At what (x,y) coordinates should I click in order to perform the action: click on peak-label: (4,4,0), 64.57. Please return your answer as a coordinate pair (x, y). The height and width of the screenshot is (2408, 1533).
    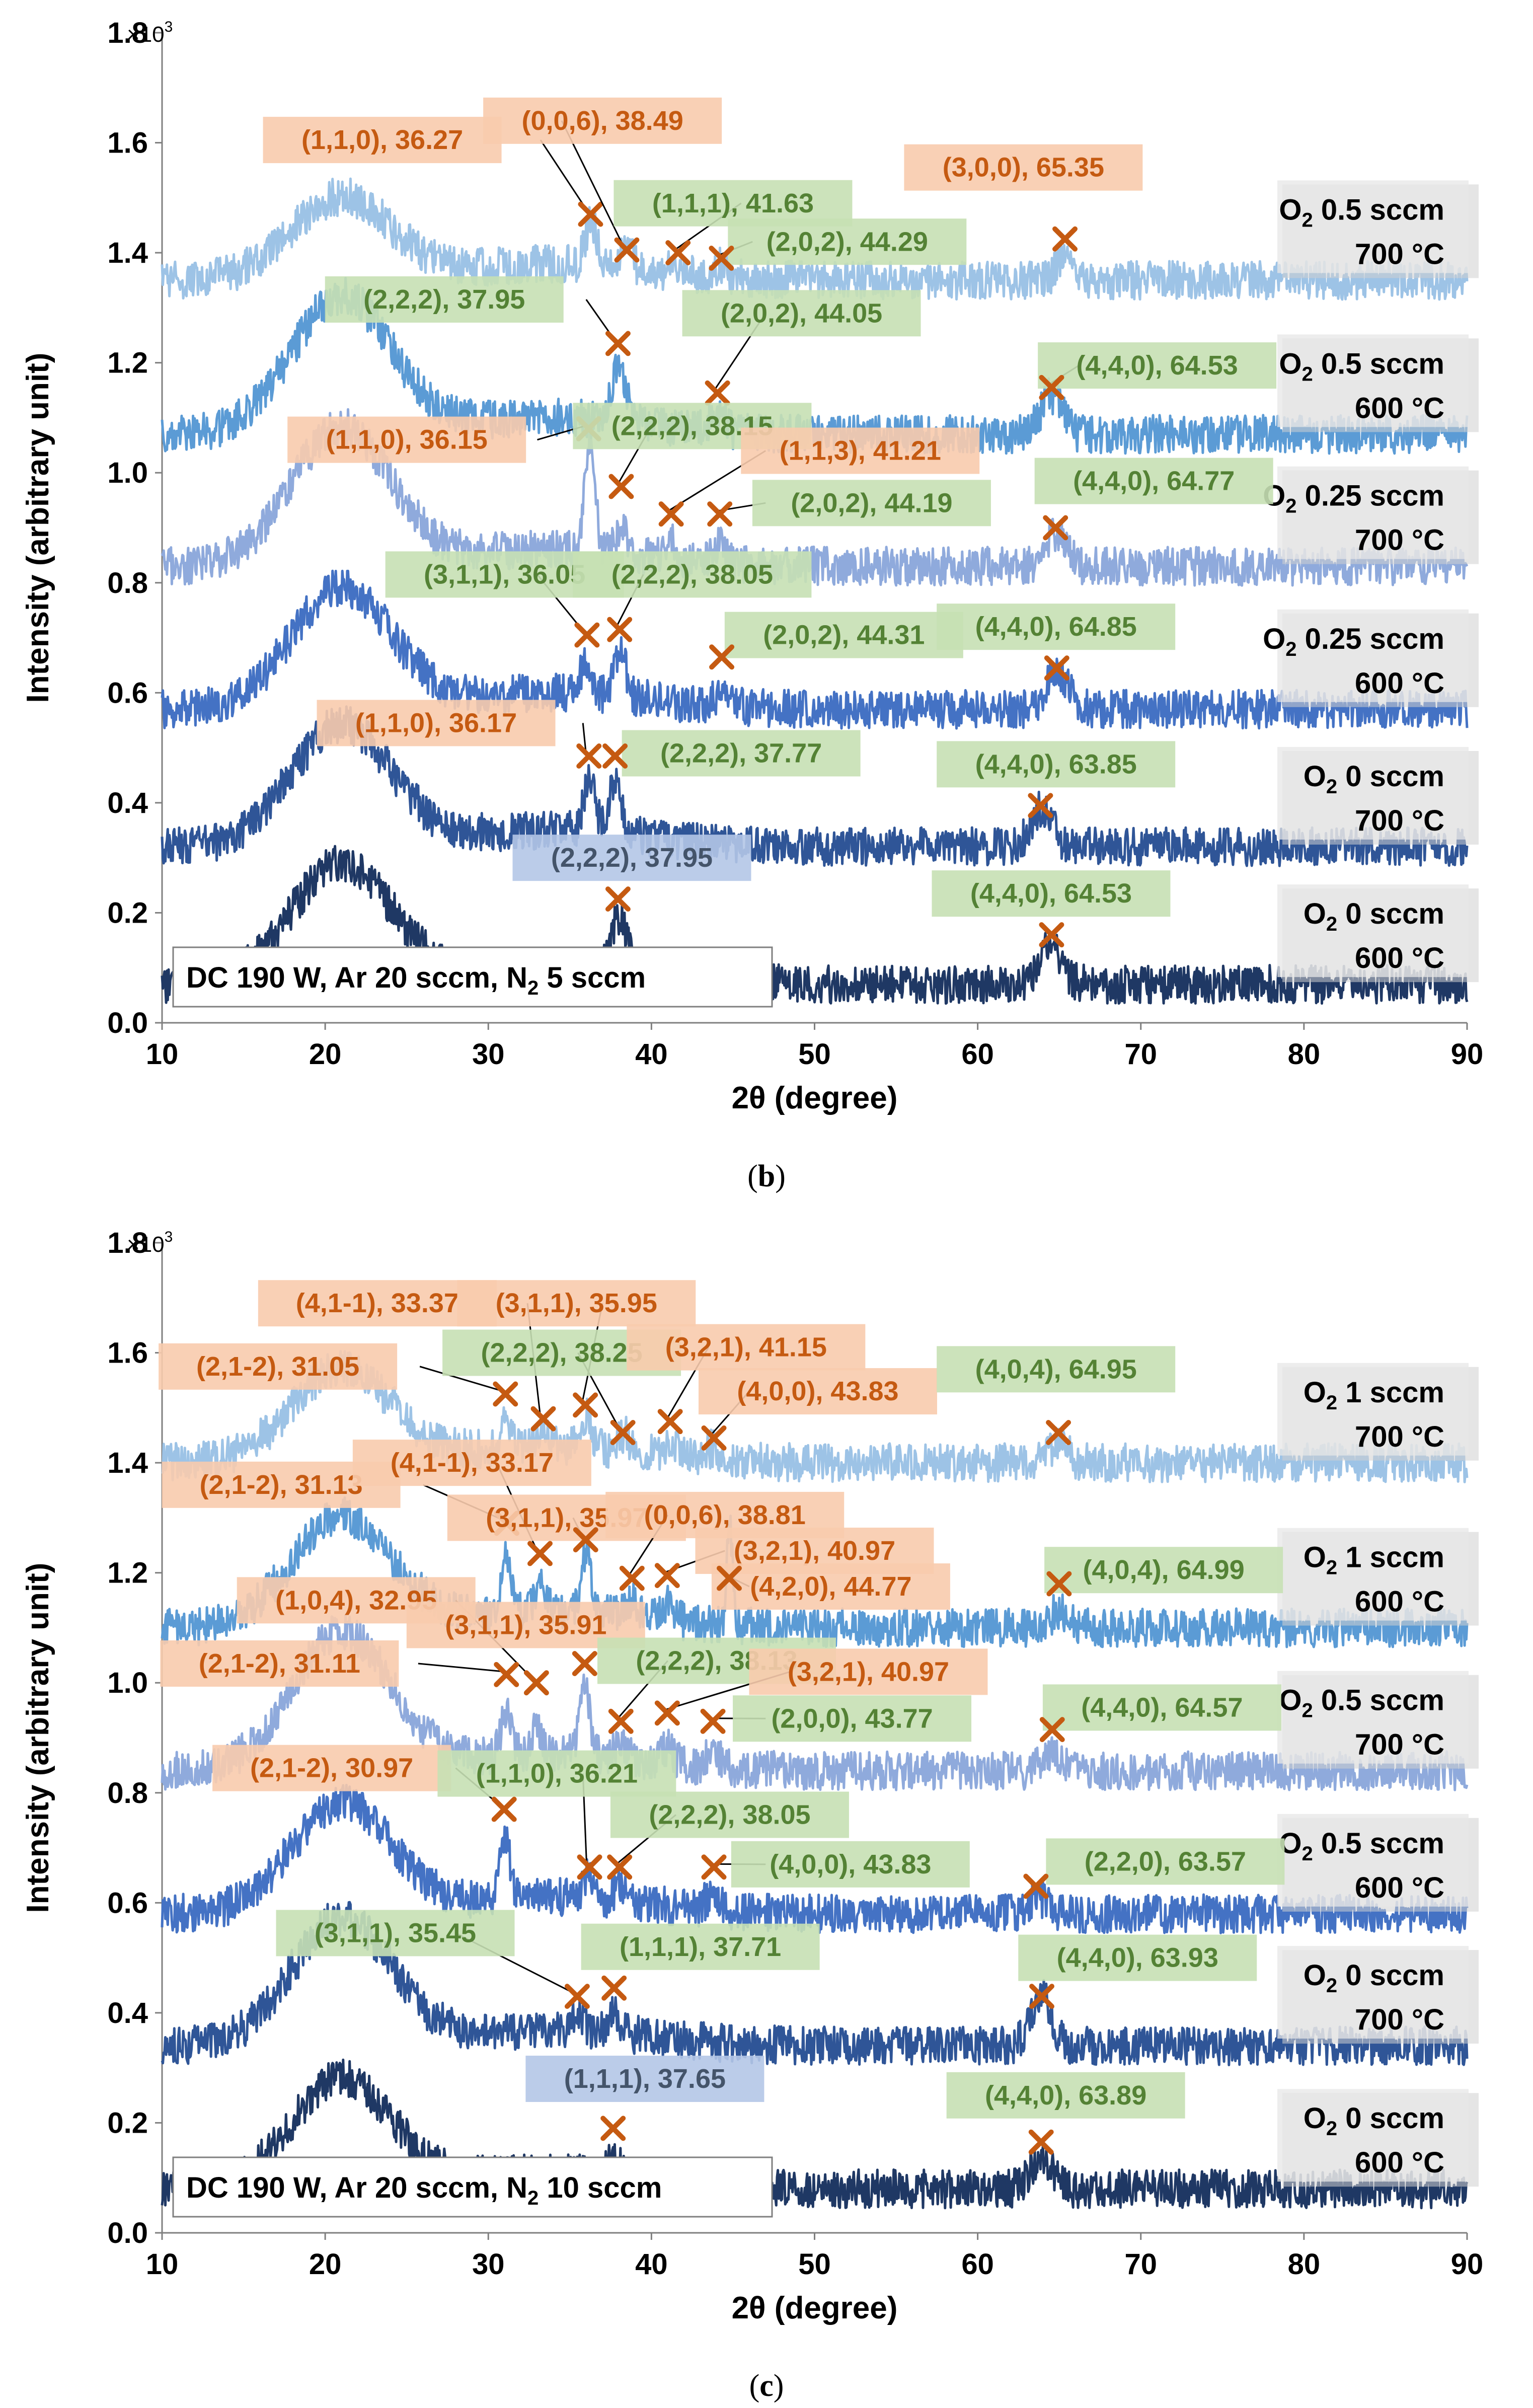
    Looking at the image, I should click on (1162, 1707).